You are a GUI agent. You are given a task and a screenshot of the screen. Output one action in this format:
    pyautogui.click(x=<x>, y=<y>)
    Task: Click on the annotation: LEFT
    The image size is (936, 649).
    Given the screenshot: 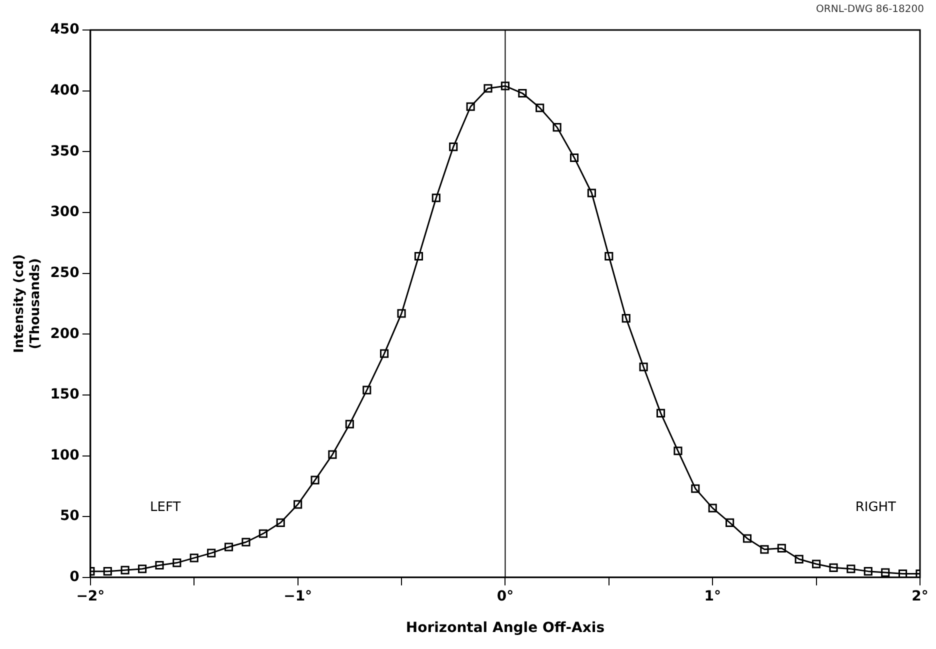 What is the action you would take?
    pyautogui.click(x=165, y=507)
    